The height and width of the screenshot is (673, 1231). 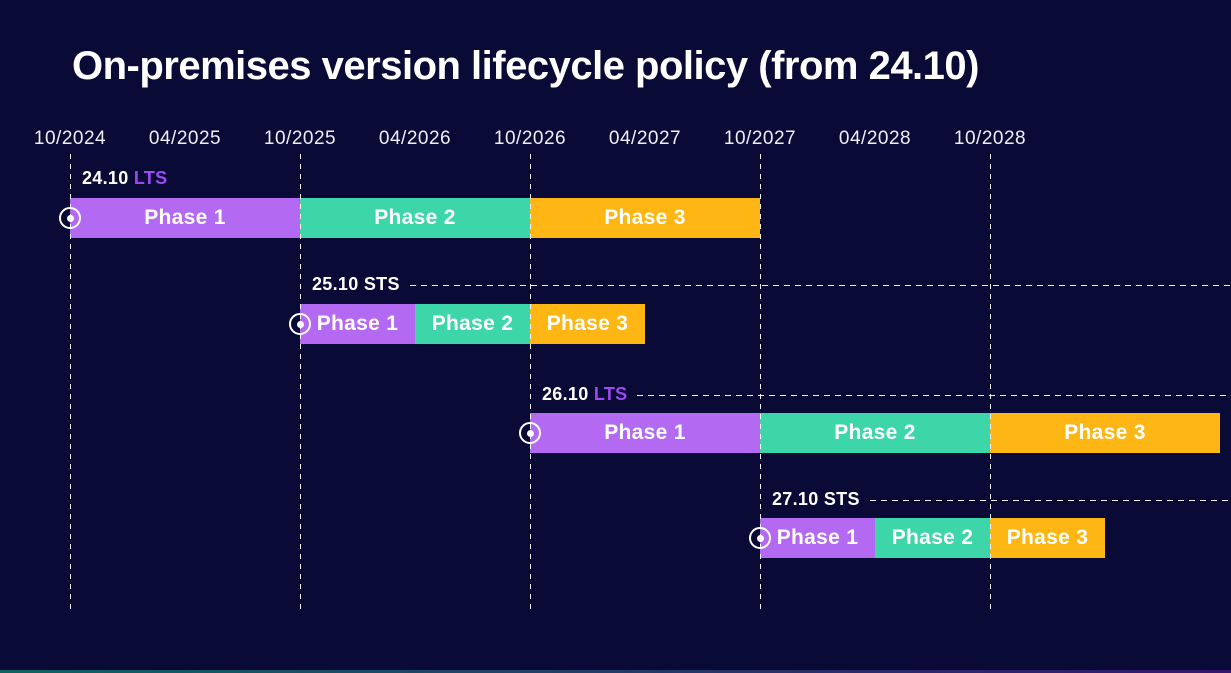 I want to click on release-row-label: 24.10 LTS, so click(x=124, y=178).